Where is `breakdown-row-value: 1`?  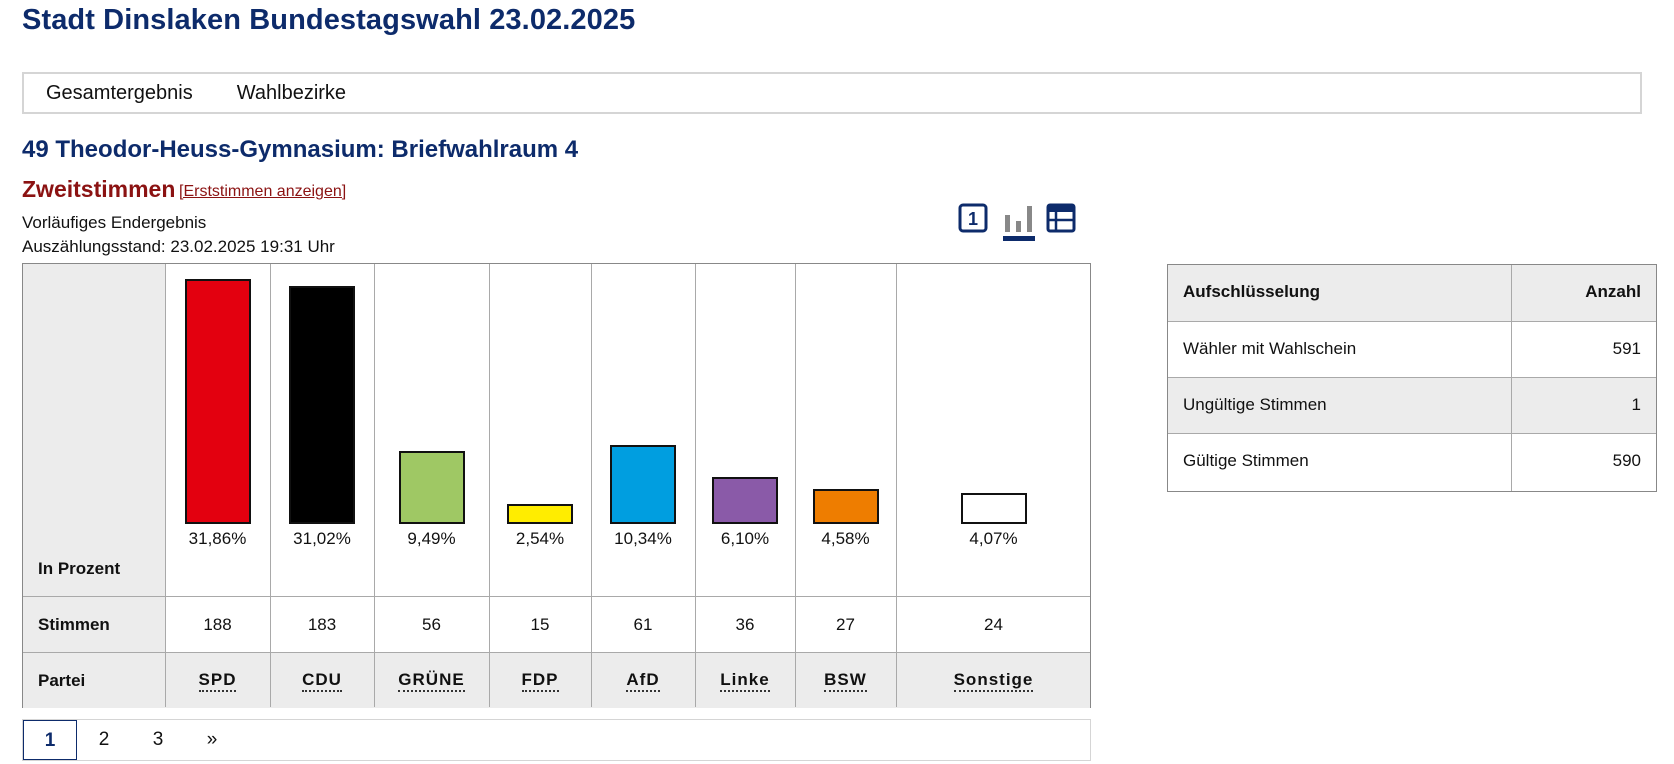
breakdown-row-value: 1 is located at coordinates (1636, 404).